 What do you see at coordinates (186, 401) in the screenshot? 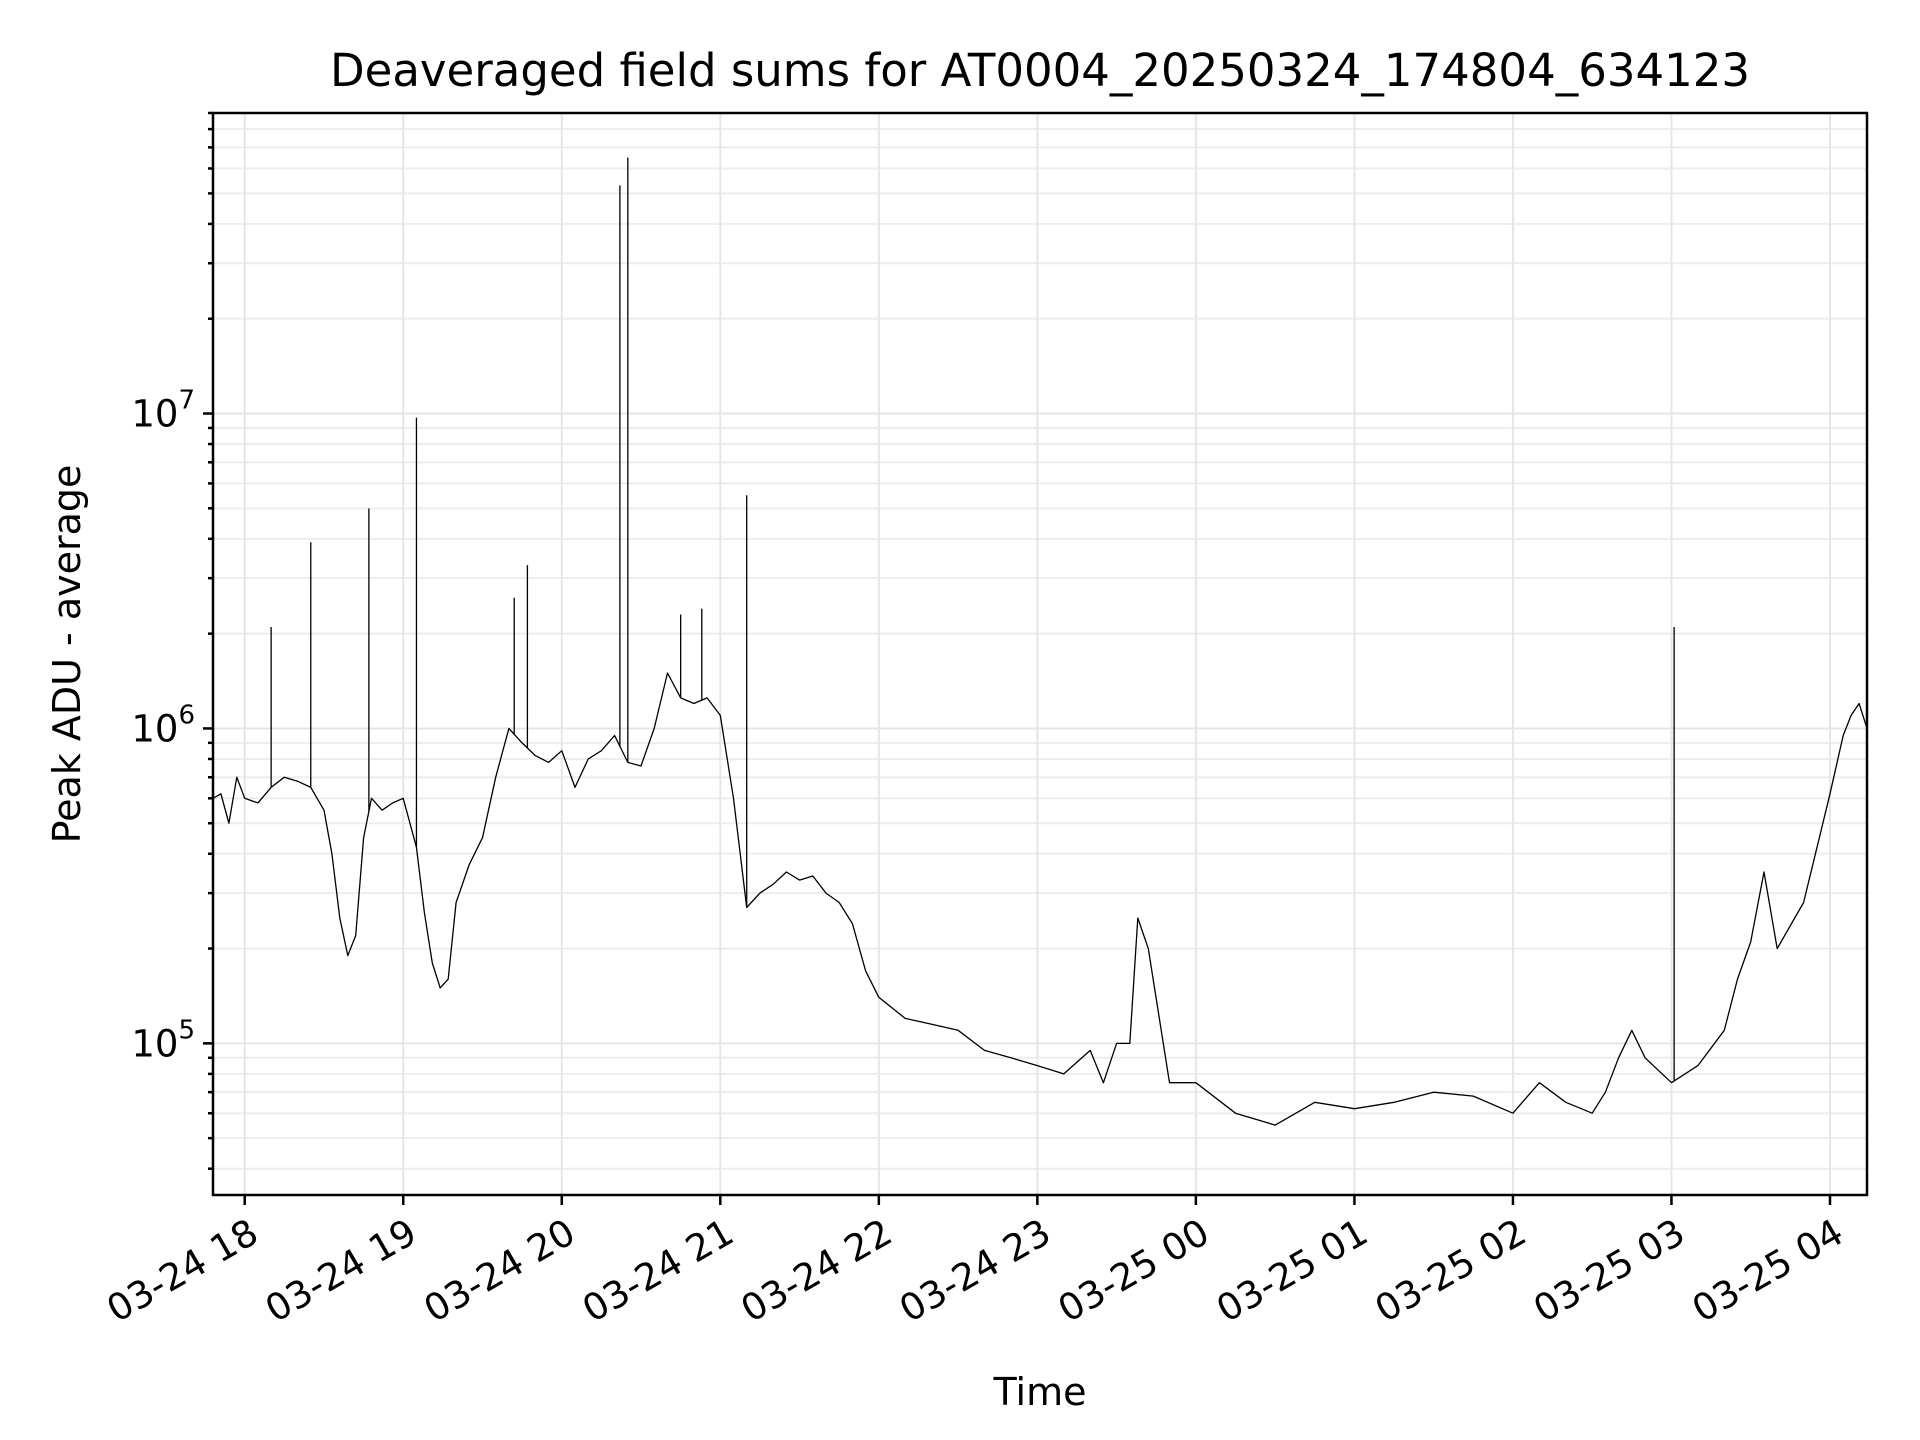
I see `y-tick-exponent: 7` at bounding box center [186, 401].